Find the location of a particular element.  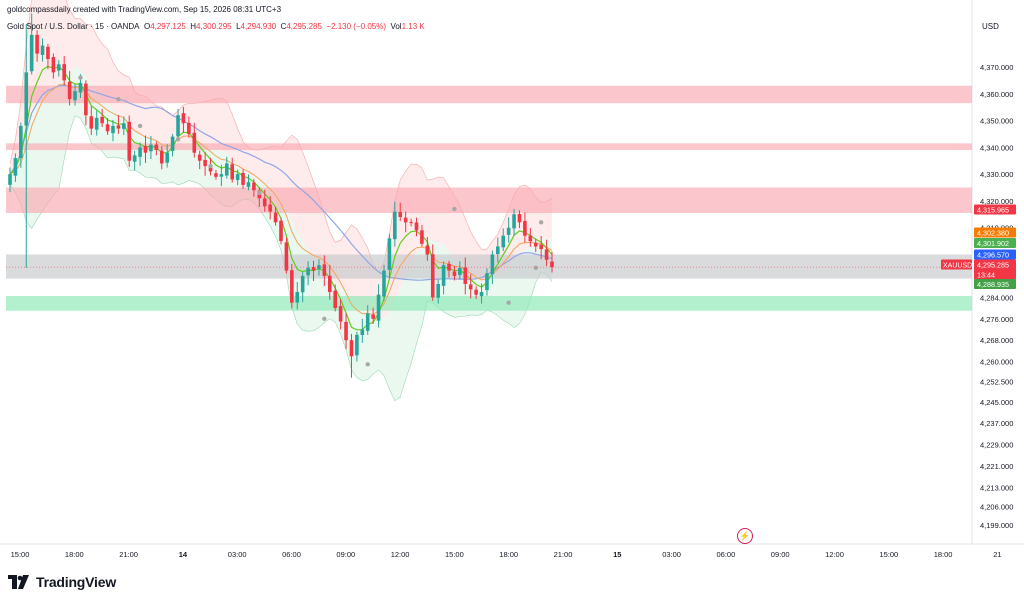

symbol-tag-label: XAUUSD is located at coordinates (957, 266).